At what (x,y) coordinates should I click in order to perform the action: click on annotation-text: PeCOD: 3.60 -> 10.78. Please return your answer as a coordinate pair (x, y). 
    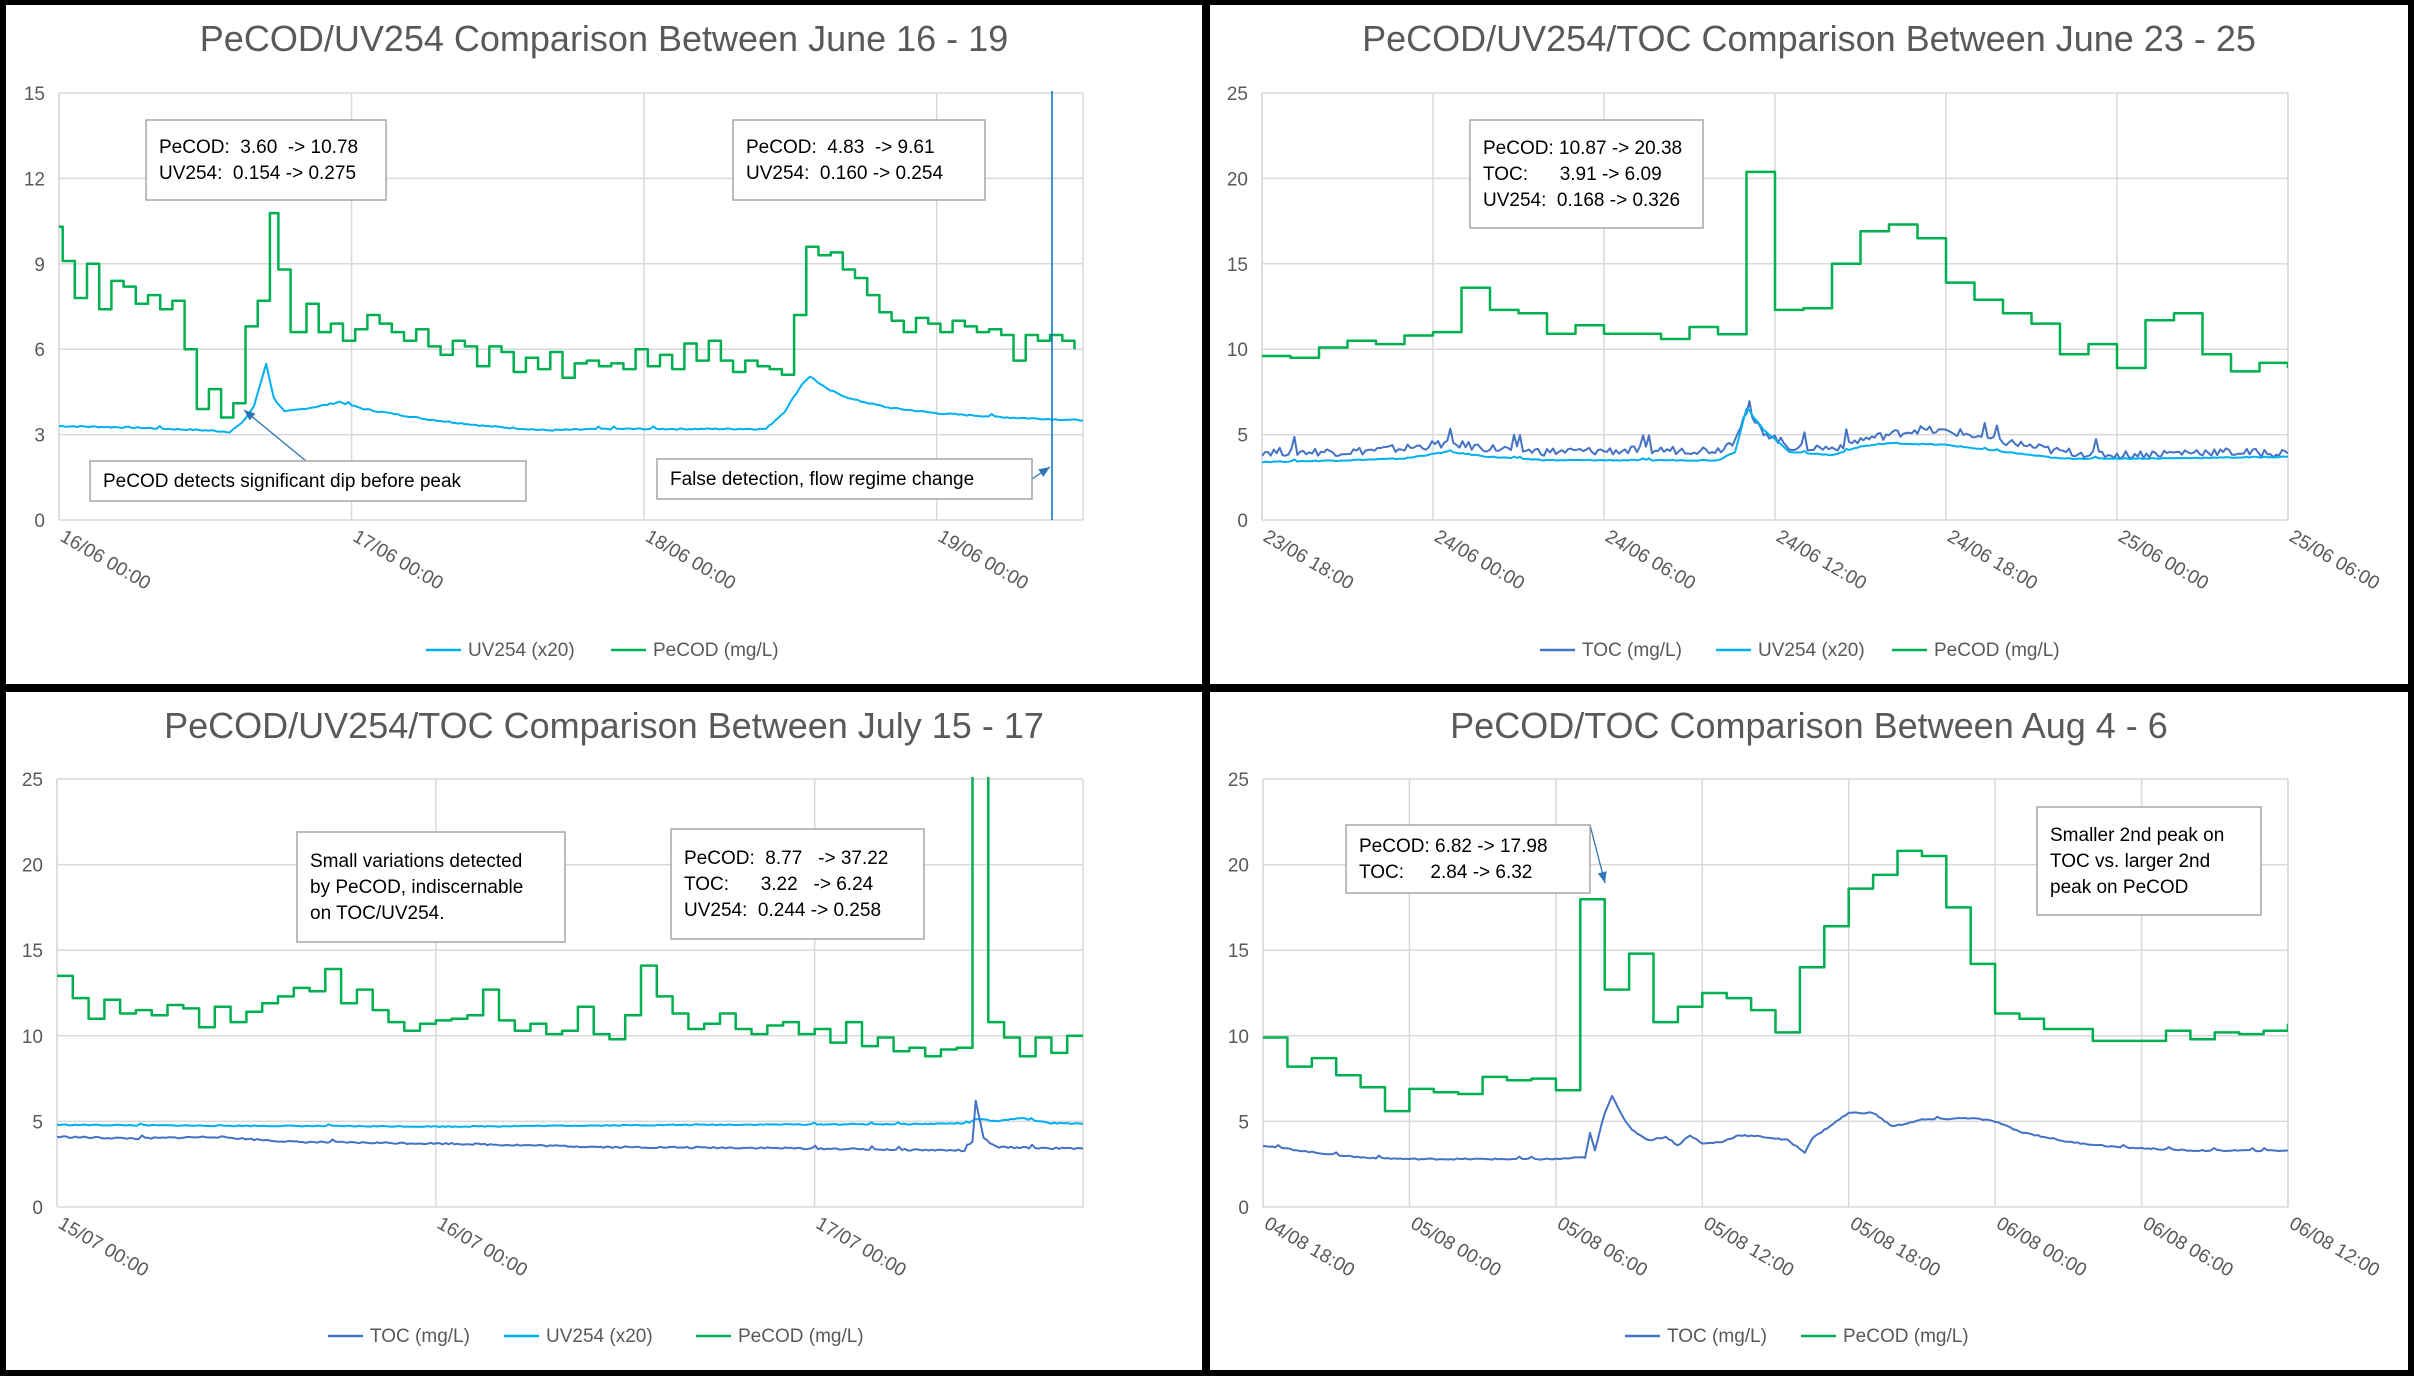
    Looking at the image, I should click on (258, 147).